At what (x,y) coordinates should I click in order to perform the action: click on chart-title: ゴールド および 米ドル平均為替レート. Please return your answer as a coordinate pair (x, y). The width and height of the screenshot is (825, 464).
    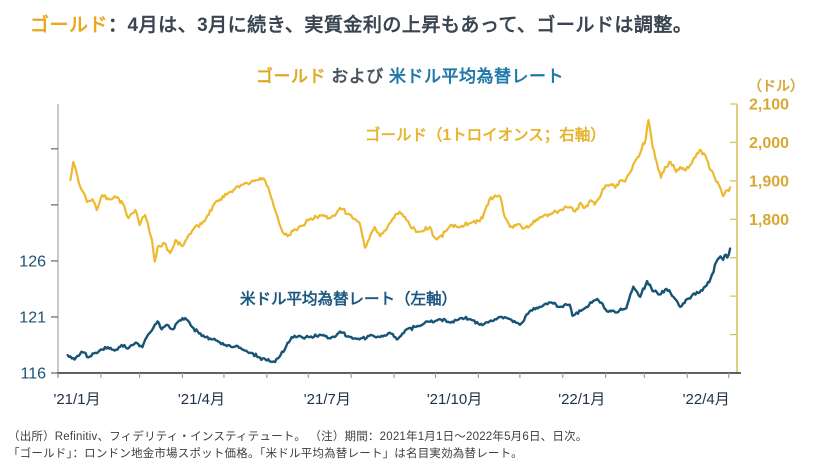
    Looking at the image, I should click on (410, 74).